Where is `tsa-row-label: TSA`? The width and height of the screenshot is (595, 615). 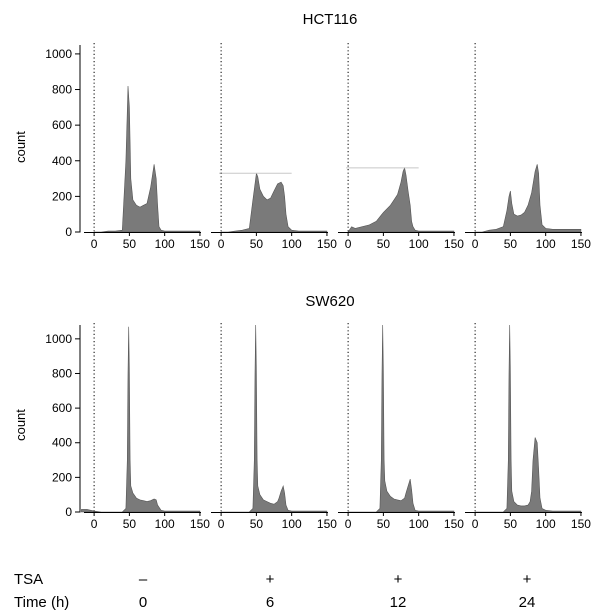 tsa-row-label: TSA is located at coordinates (28, 579).